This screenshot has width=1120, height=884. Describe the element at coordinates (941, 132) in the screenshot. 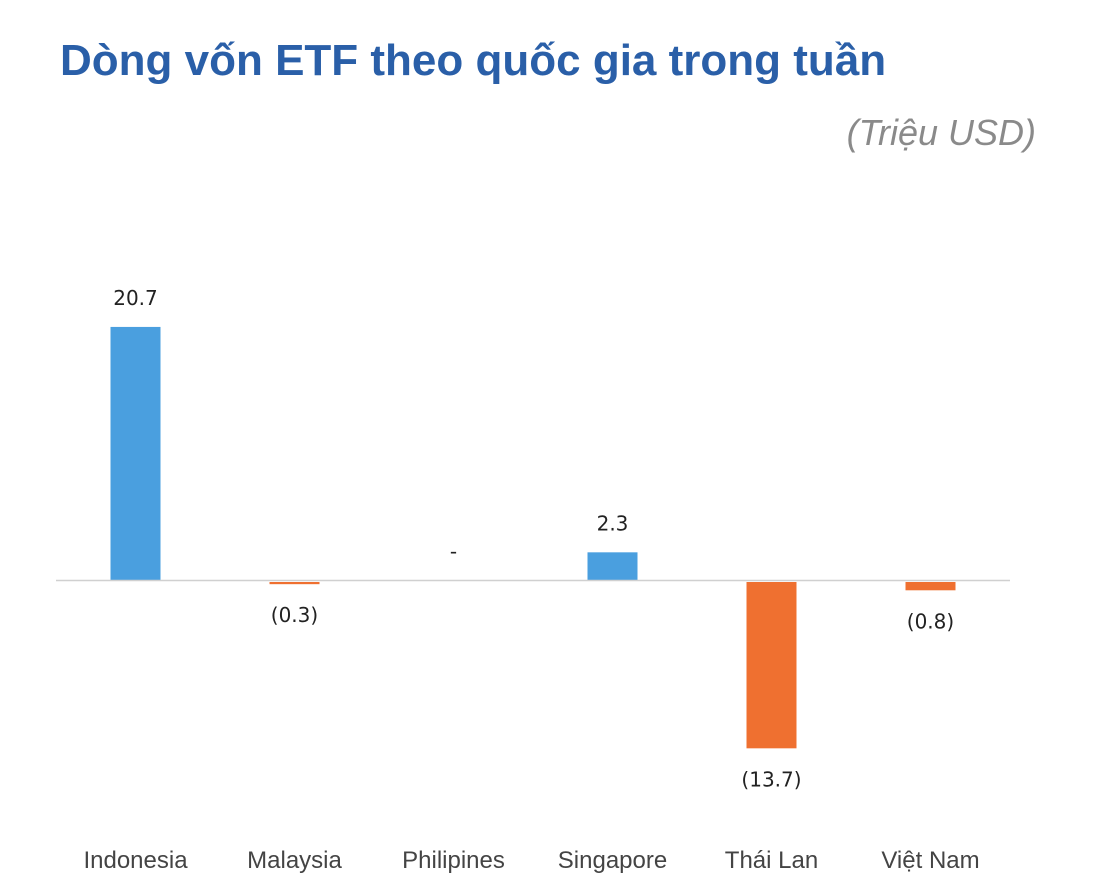

I see `unit-label: (Triệu USD)` at that location.